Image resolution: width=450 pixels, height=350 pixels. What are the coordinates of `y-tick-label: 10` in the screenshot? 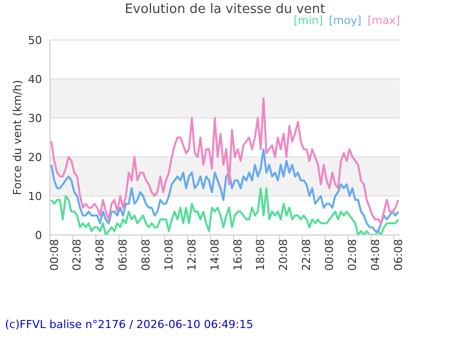 It's located at (35, 196).